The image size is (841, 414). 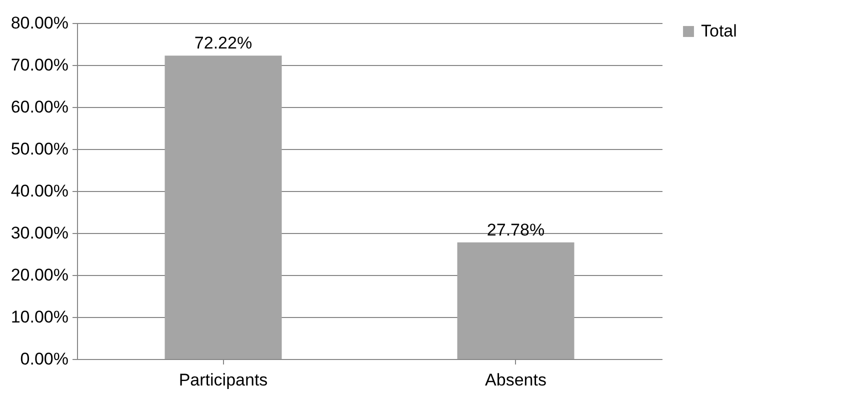 I want to click on y-tick-label: 80.00%, so click(x=39, y=23).